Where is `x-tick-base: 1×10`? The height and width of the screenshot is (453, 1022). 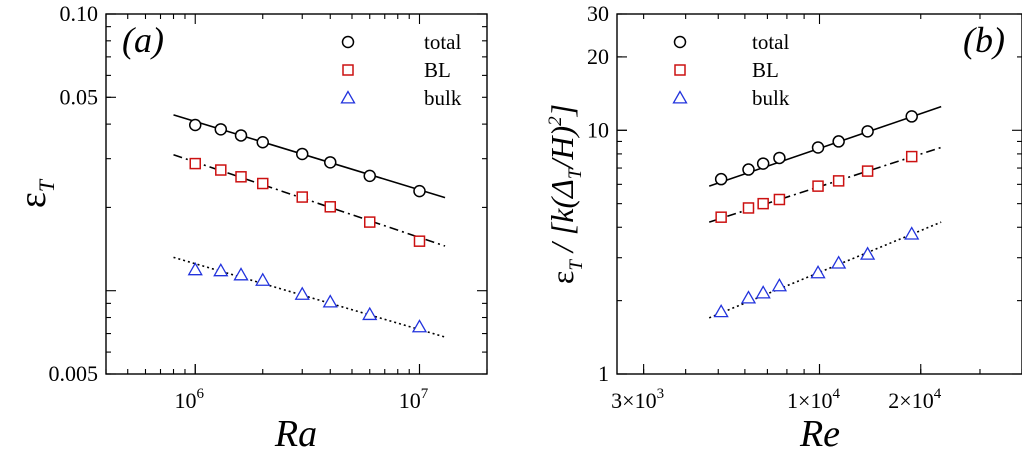 x-tick-base: 1×10 is located at coordinates (809, 400).